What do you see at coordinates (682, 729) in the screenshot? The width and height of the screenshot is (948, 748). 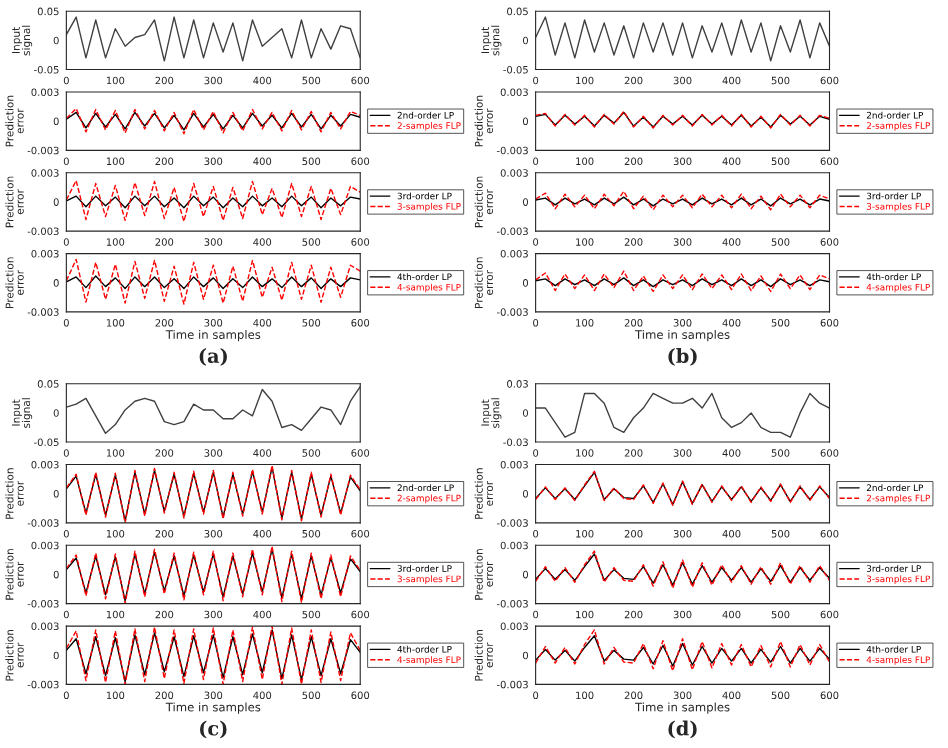 I see `text: (d)` at bounding box center [682, 729].